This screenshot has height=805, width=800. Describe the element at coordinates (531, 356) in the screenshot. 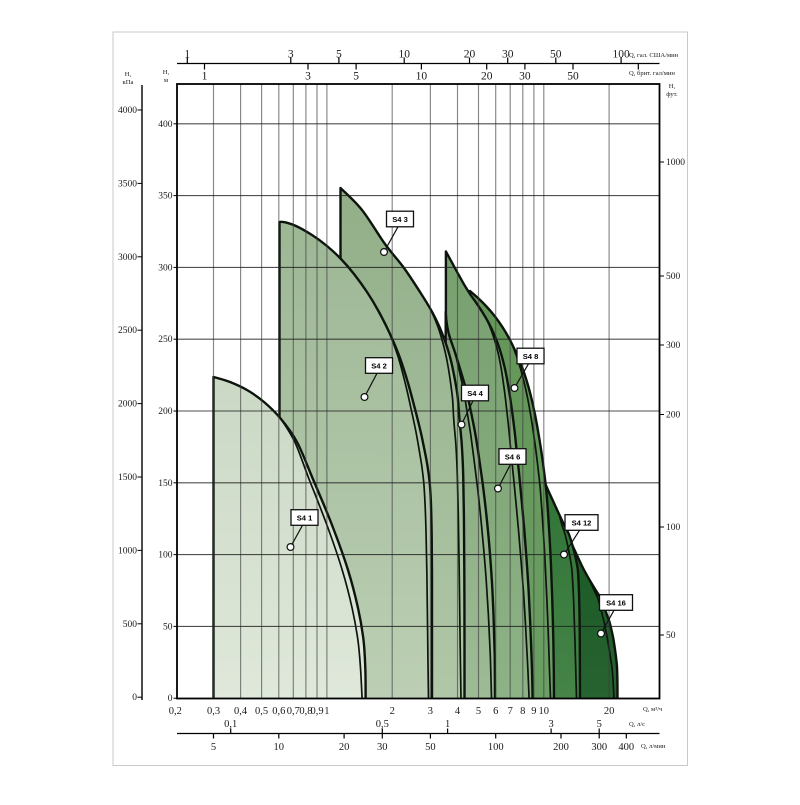

I see `svg-text: S4 8` at that location.